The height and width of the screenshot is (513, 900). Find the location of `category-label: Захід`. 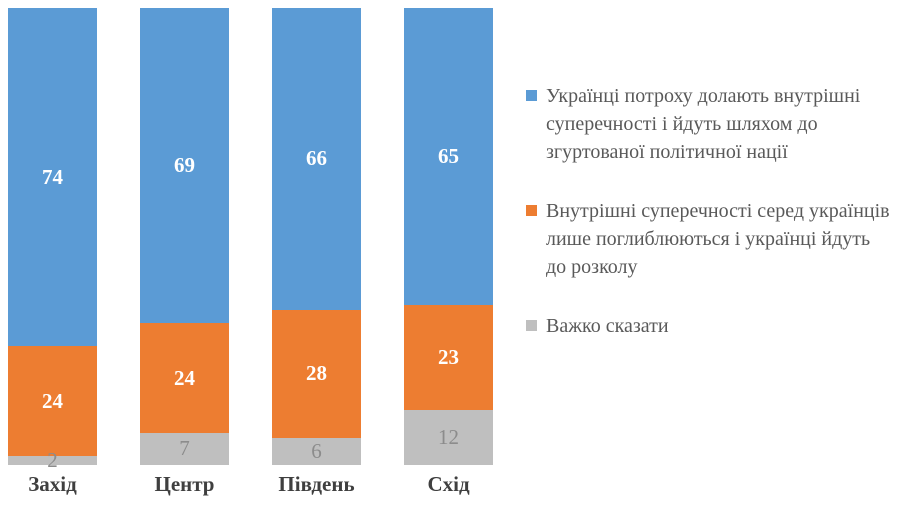

category-label: Захід is located at coordinates (52, 484).